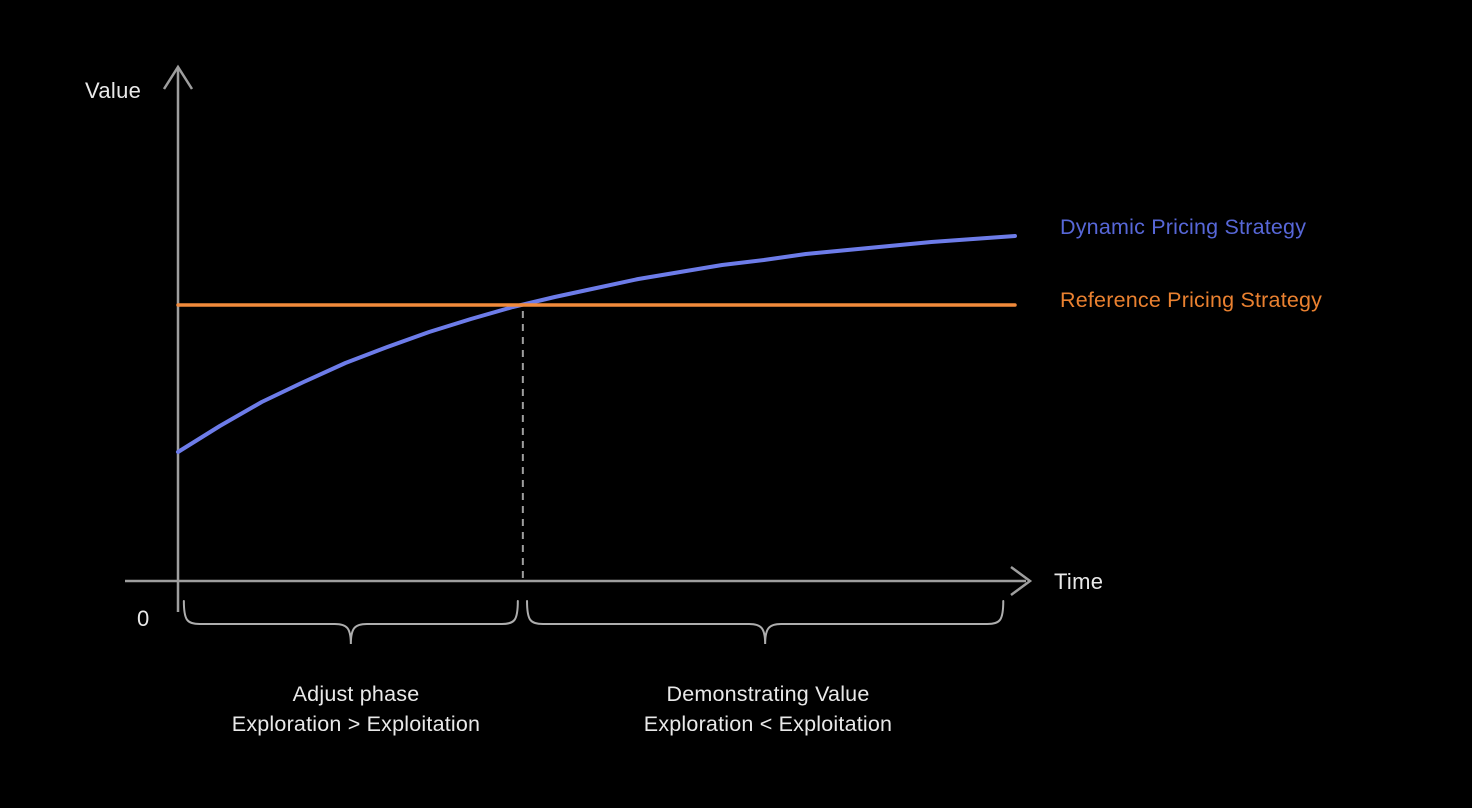  Describe the element at coordinates (765, 622) in the screenshot. I see `demonstrating-value-brace` at that location.